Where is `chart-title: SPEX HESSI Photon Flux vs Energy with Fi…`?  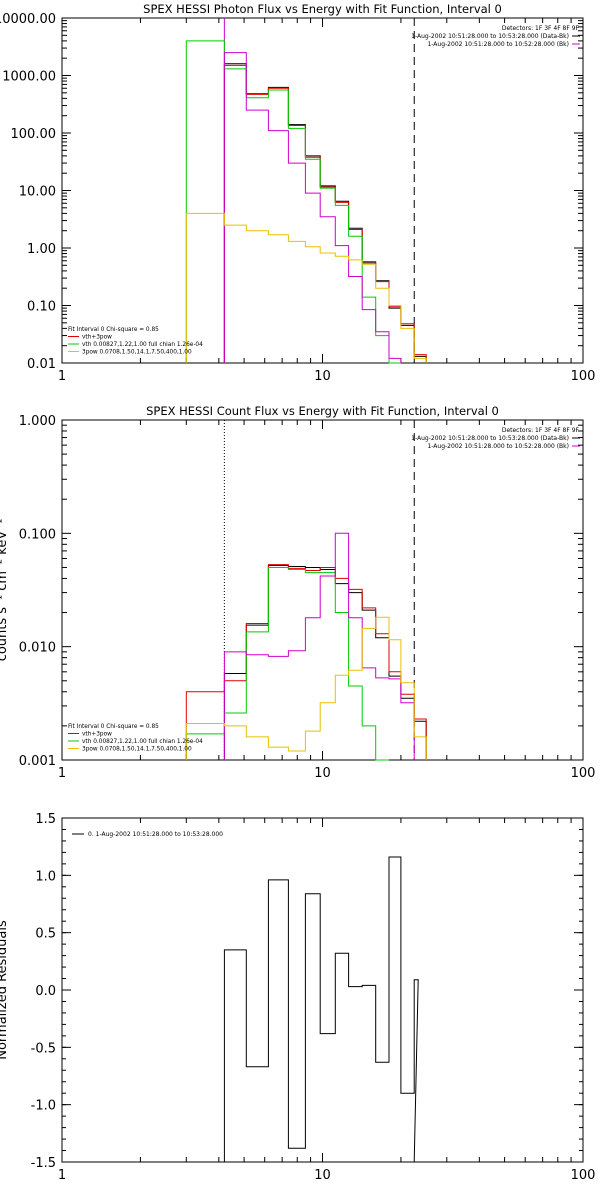
chart-title: SPEX HESSI Photon Flux vs Energy with Fi… is located at coordinates (322, 9).